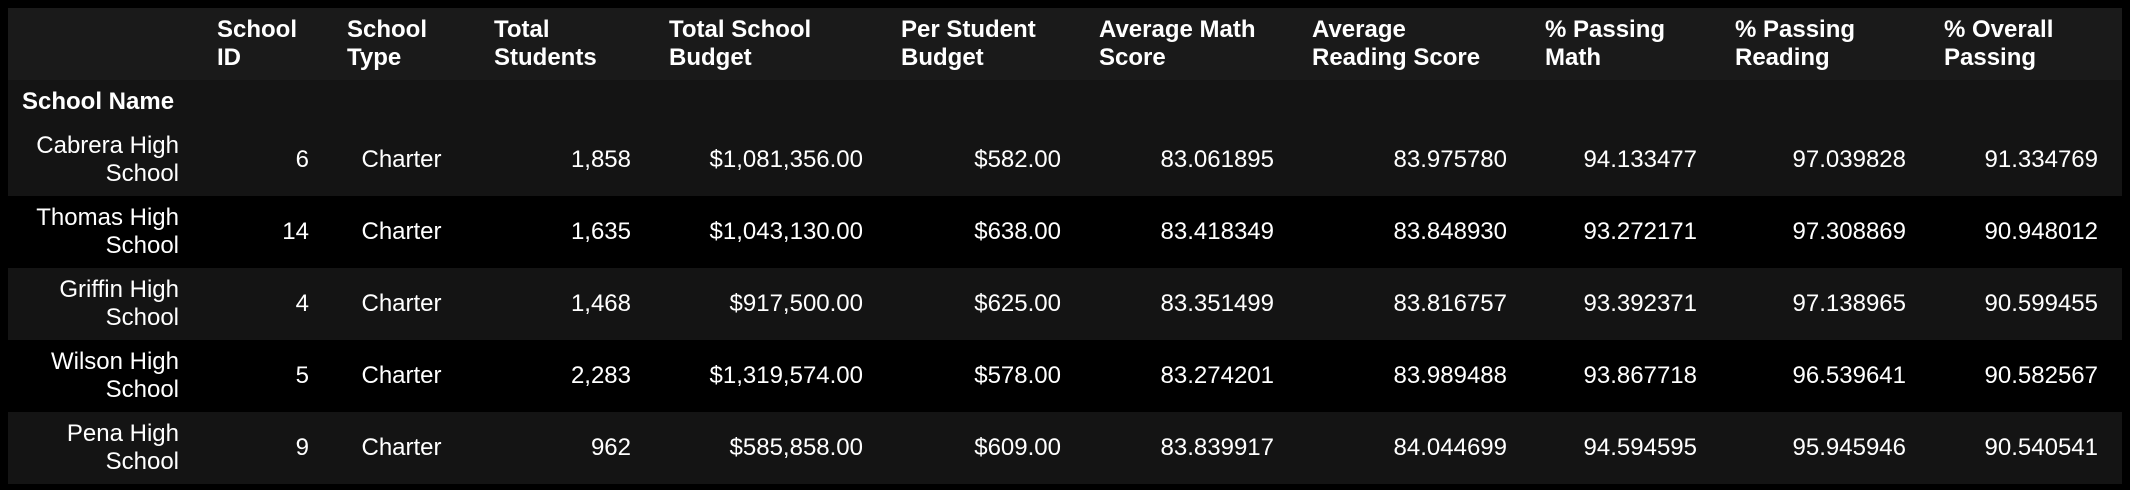  What do you see at coordinates (2041, 447) in the screenshot?
I see `cell-pct-overall: 90.540541` at bounding box center [2041, 447].